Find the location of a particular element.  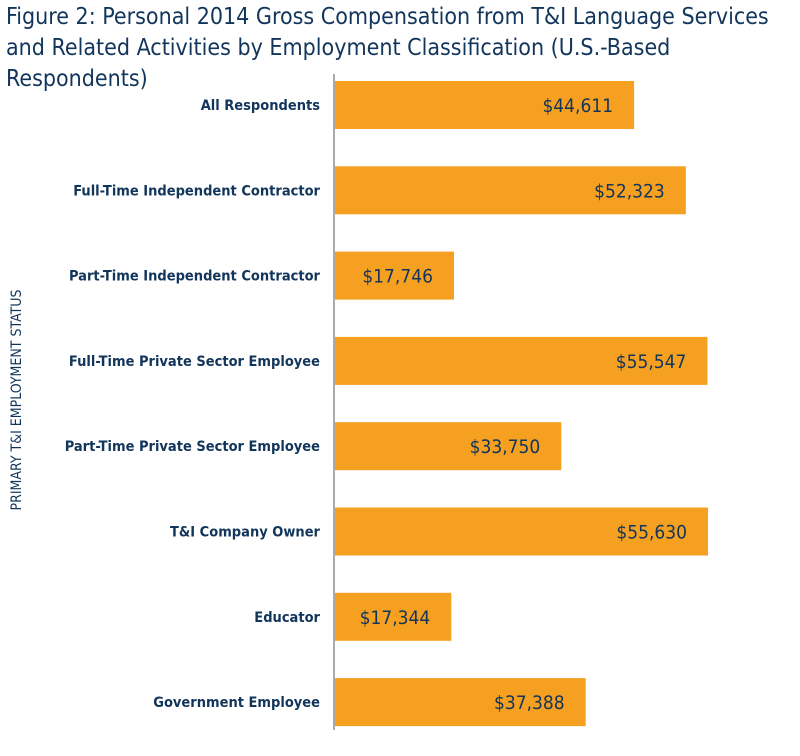

value-label: $52,323 is located at coordinates (629, 191).